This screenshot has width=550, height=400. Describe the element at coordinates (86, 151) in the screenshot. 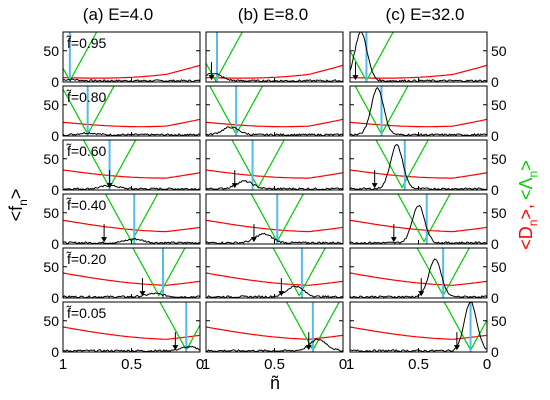

I see `row-label: f̃=0.60` at that location.